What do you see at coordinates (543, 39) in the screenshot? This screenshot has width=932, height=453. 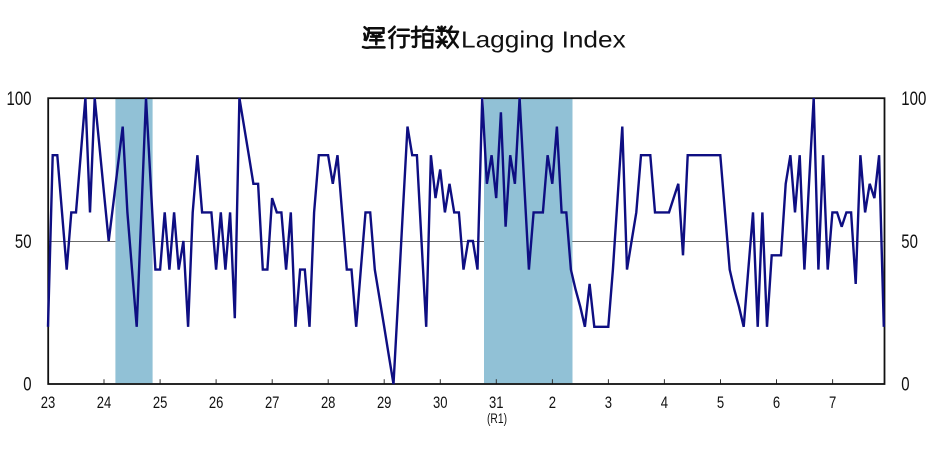 I see `svg-text: Lagging Index` at bounding box center [543, 39].